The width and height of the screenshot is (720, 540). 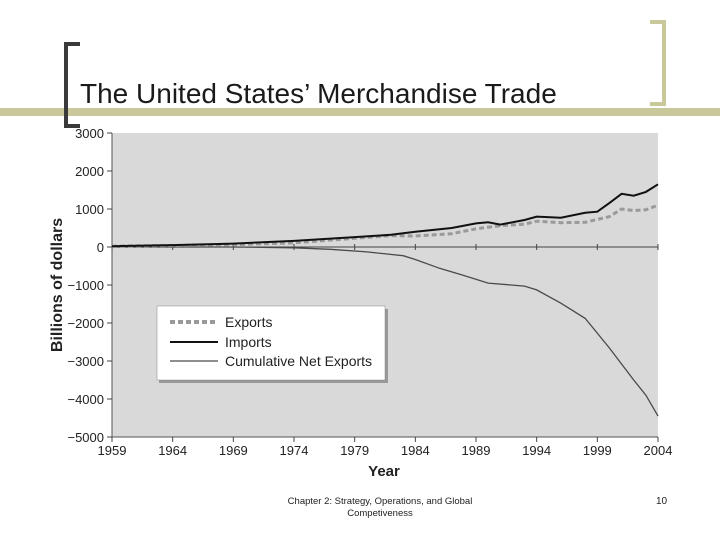 I want to click on y-tick-label: −4000, so click(x=85, y=399).